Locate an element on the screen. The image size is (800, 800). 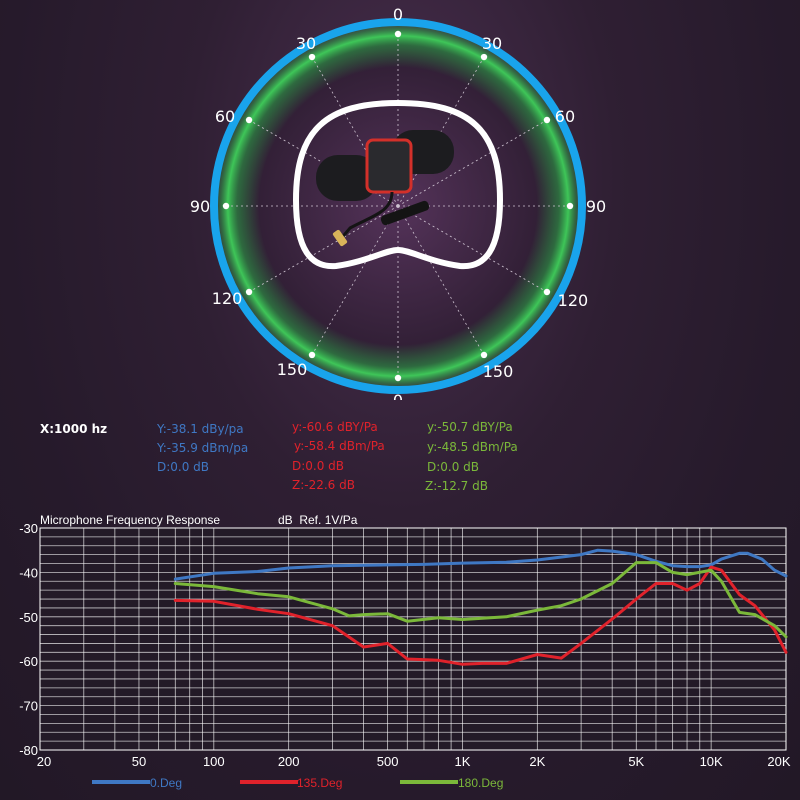
readout-green-d: D:0.0 dB is located at coordinates (453, 467).